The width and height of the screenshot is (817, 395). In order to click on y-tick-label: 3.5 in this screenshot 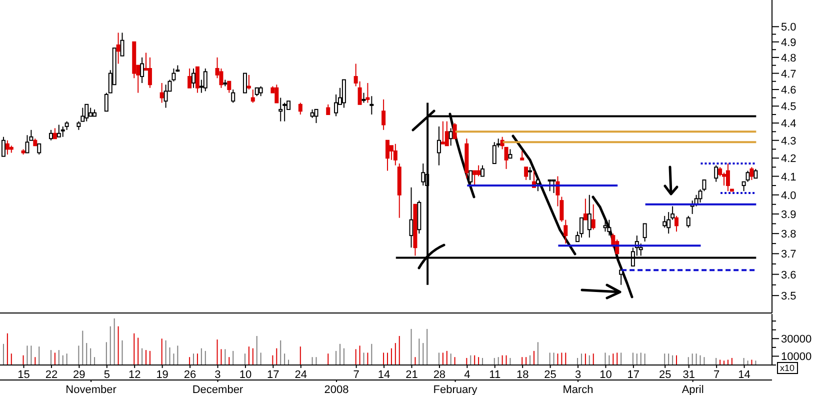, I will do `click(788, 296)`.